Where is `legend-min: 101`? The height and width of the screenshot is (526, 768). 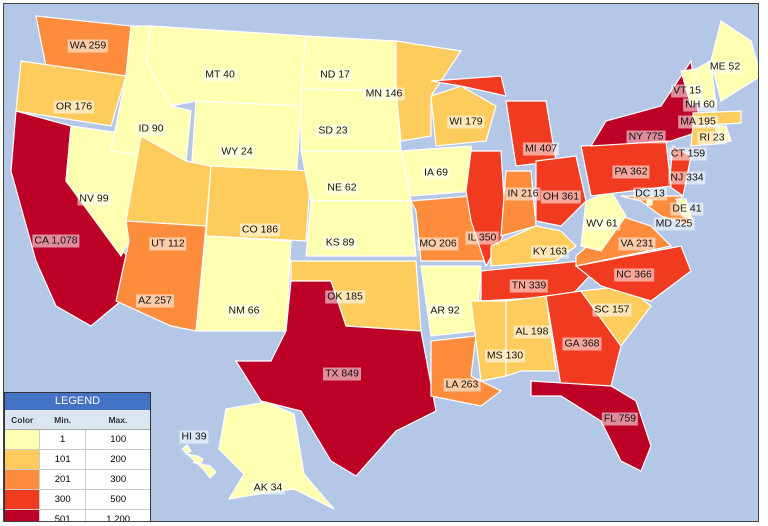 legend-min: 101 is located at coordinates (62, 459).